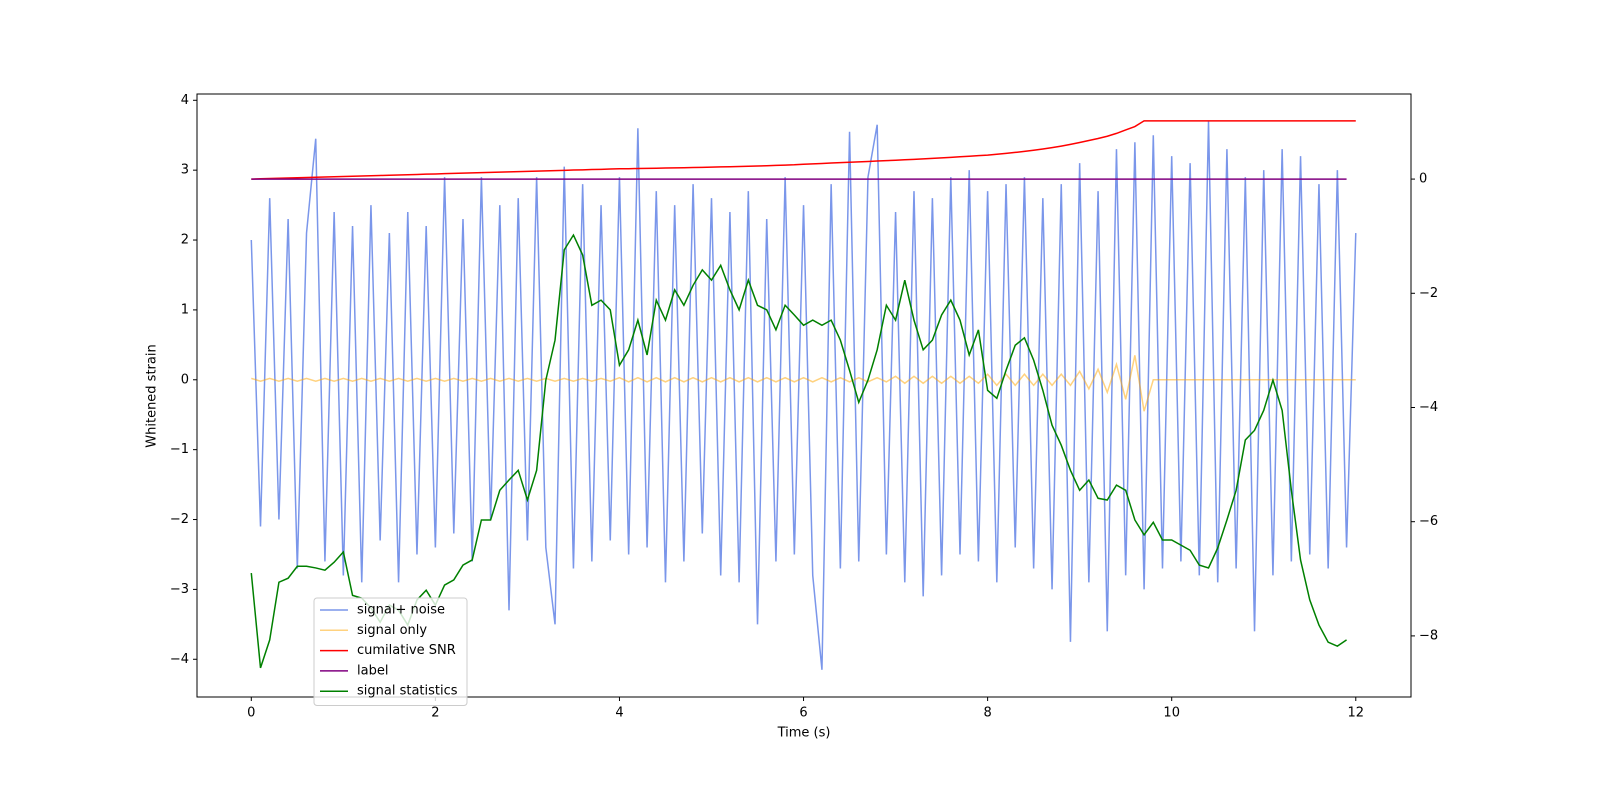 The height and width of the screenshot is (800, 1600). What do you see at coordinates (185, 170) in the screenshot?
I see `y-tick-label: 3` at bounding box center [185, 170].